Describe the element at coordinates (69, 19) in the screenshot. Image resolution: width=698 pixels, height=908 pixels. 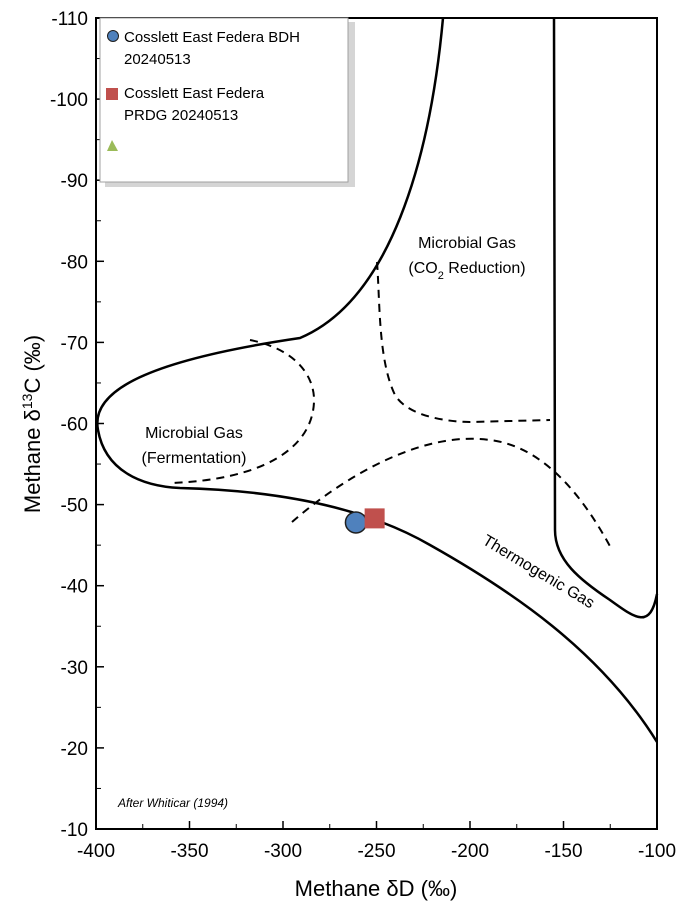
I see `y-tick-label: -110` at that location.